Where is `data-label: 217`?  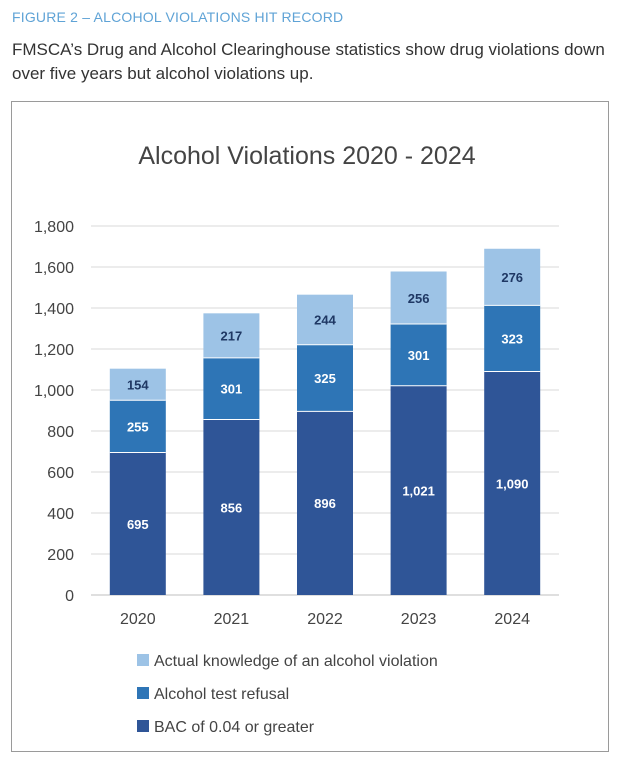
data-label: 217 is located at coordinates (232, 336).